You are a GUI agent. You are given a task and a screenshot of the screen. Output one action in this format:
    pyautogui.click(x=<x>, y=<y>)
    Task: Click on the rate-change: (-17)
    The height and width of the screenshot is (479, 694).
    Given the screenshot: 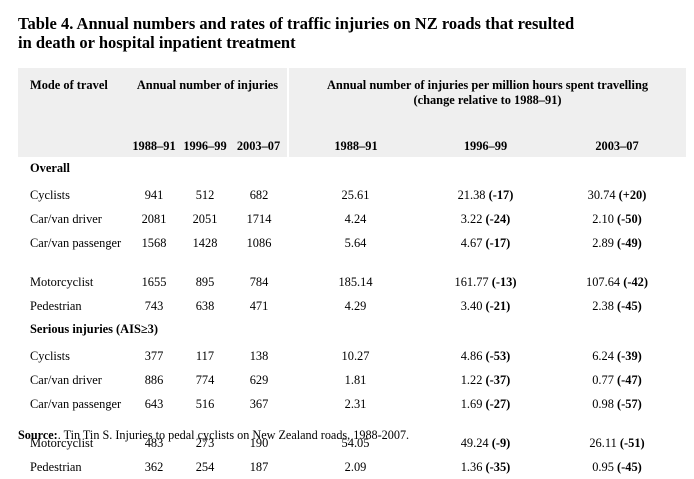 What is the action you would take?
    pyautogui.click(x=498, y=243)
    